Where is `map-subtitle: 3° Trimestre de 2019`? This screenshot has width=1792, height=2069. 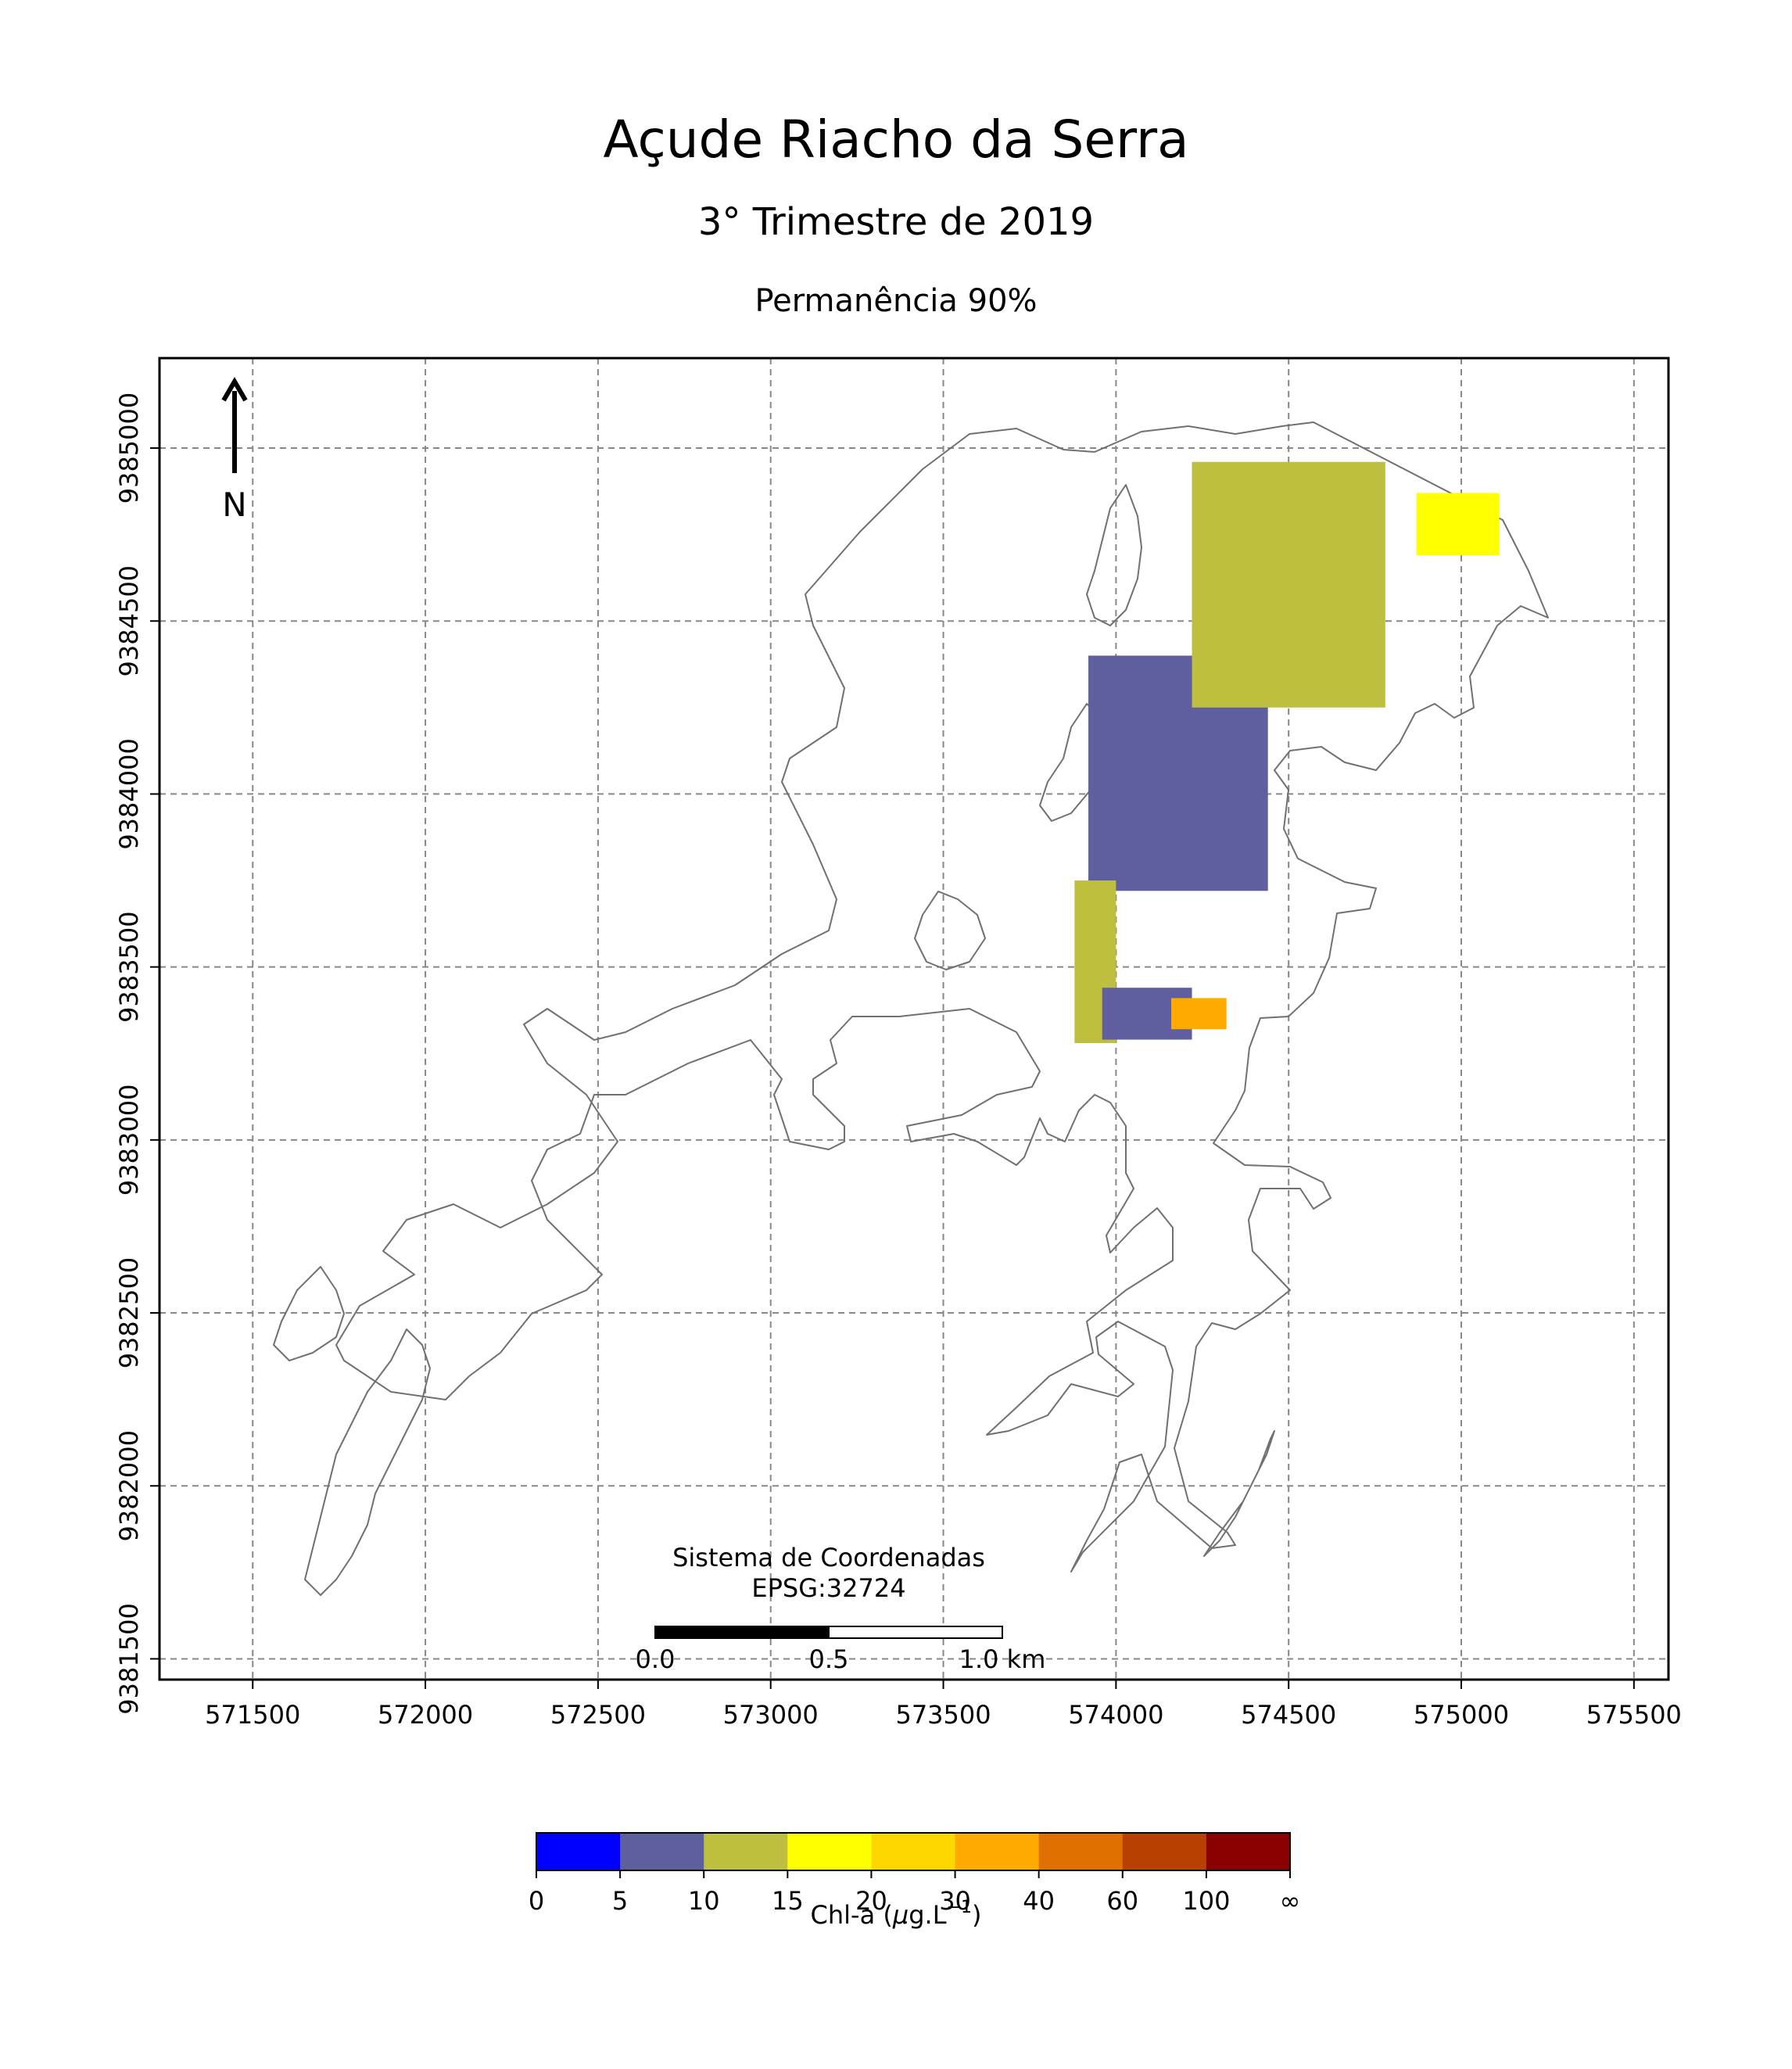 map-subtitle: 3° Trimestre de 2019 is located at coordinates (896, 222).